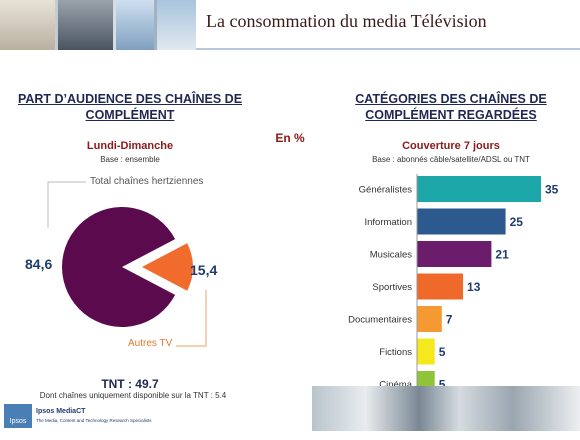 This screenshot has height=440, width=580. Describe the element at coordinates (119, 267) in the screenshot. I see `pie-slice-hertziennes` at that location.